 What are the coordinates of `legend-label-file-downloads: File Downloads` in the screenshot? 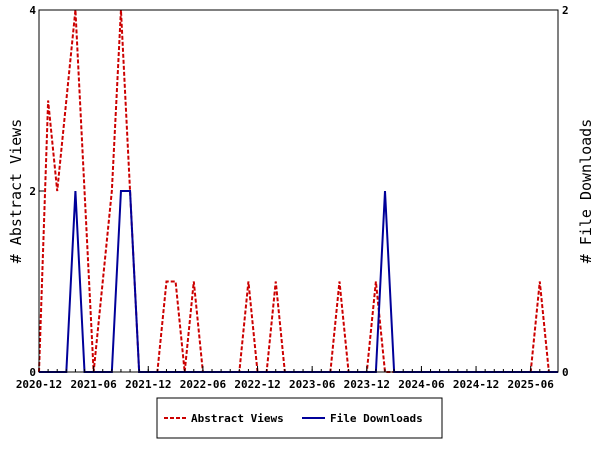 It's located at (376, 418).